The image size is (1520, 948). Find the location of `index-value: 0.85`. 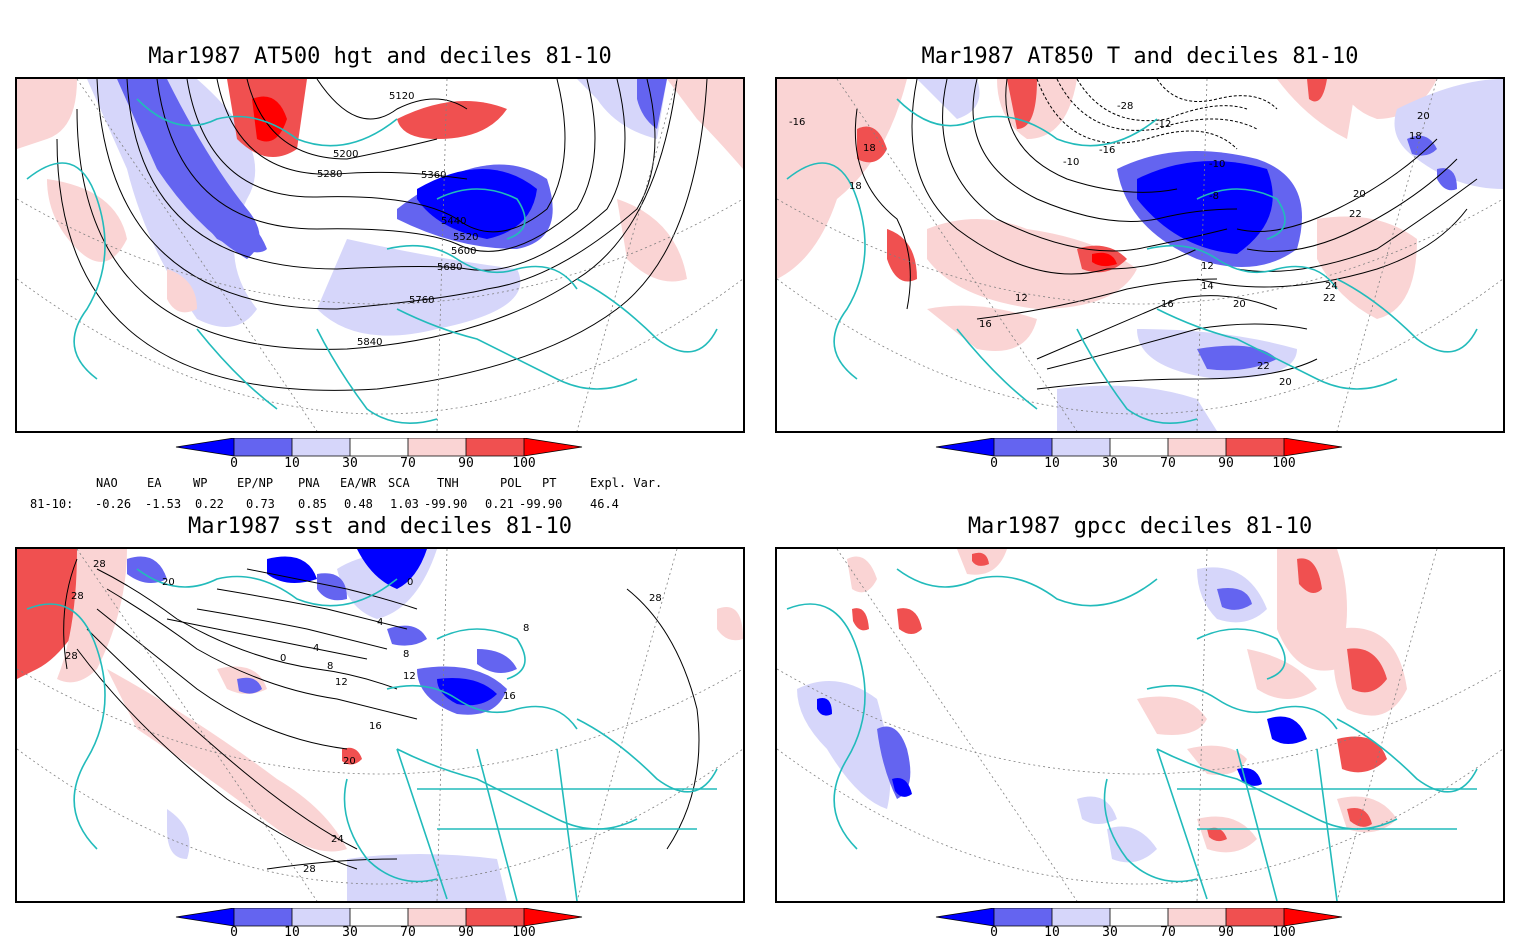

index-value: 0.85 is located at coordinates (312, 504).